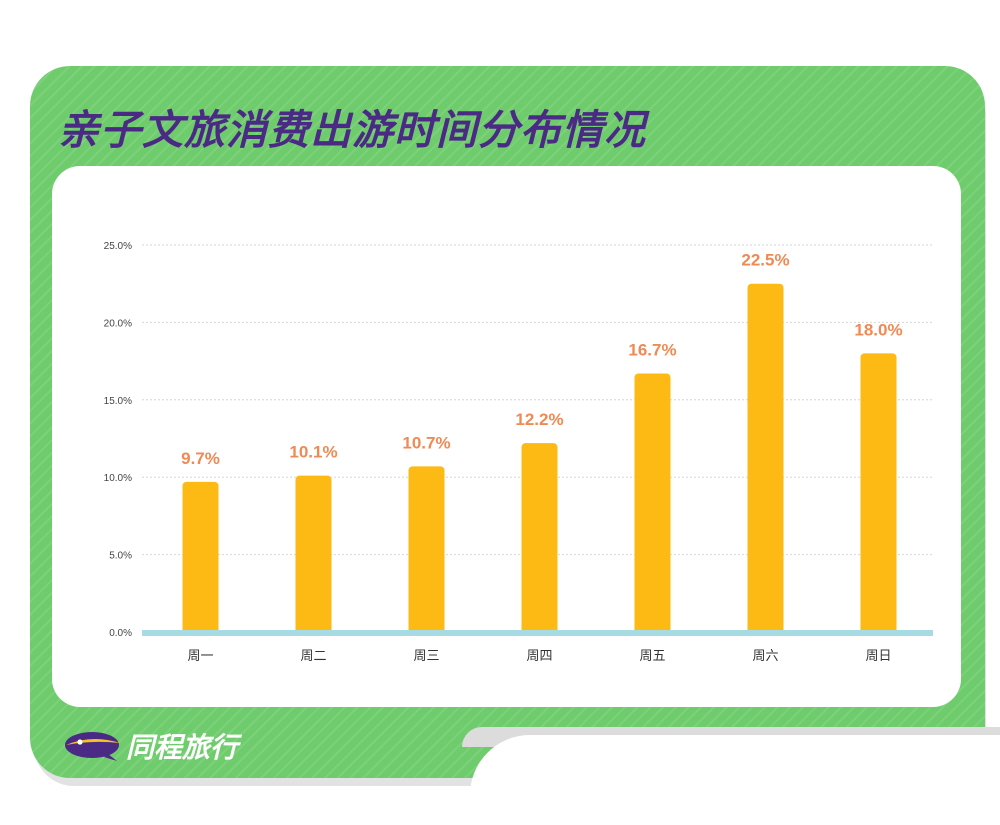  What do you see at coordinates (118, 401) in the screenshot?
I see `y-tick-label: 15.0%` at bounding box center [118, 401].